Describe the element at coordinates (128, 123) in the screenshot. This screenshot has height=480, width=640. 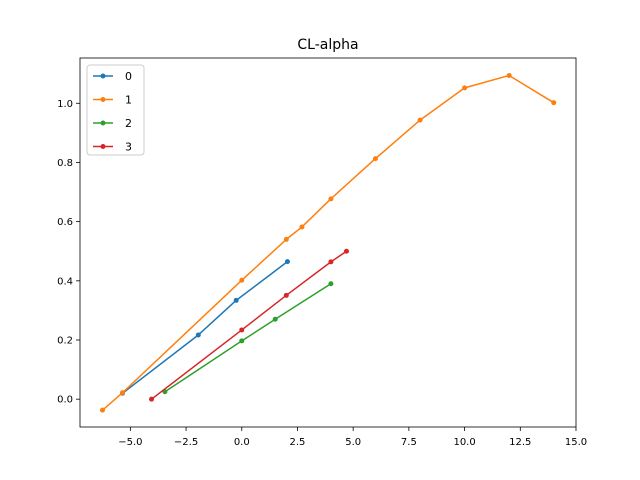
I see `legend-2-label: 2` at that location.